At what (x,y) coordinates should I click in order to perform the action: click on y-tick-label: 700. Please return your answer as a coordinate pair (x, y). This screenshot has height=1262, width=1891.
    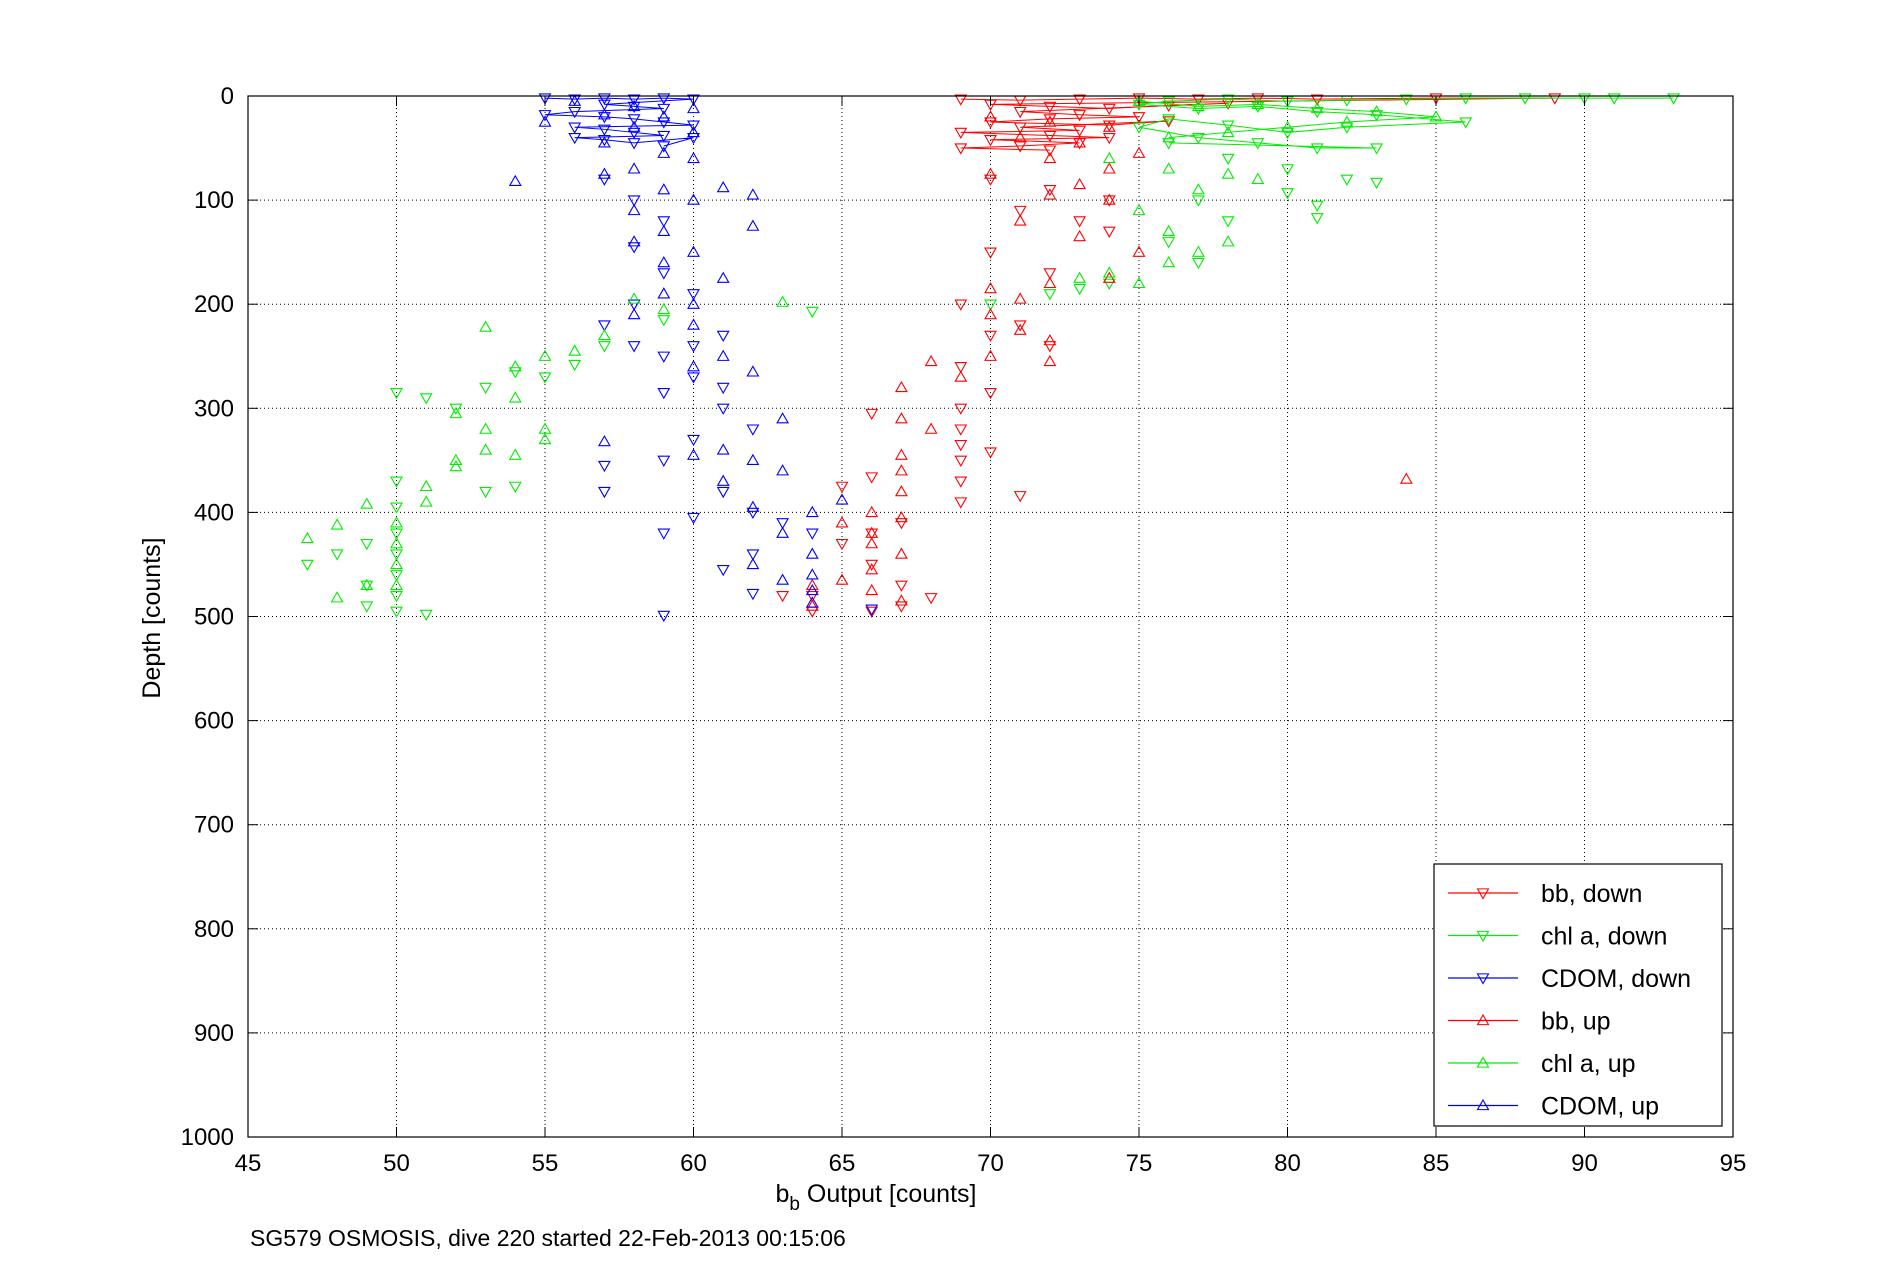
    Looking at the image, I should click on (214, 825).